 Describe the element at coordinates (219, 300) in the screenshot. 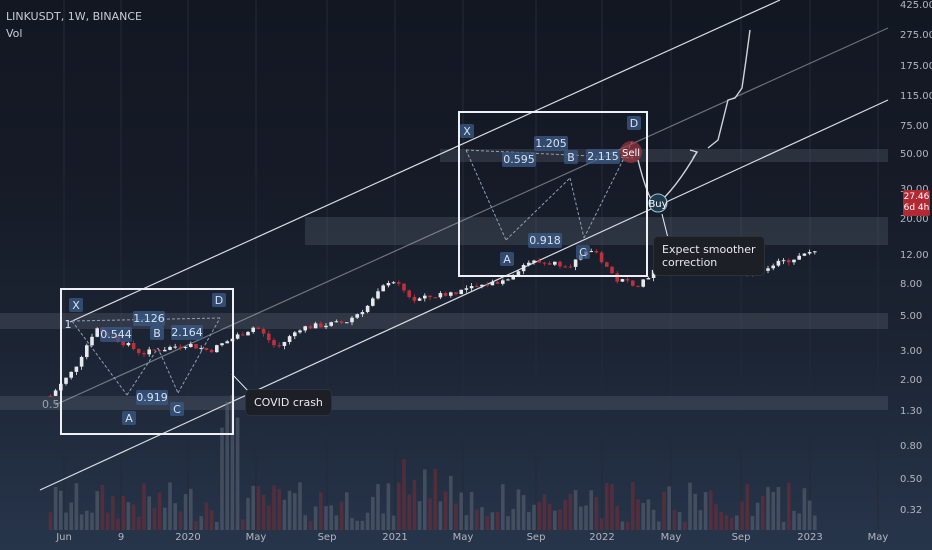

I see `left-point-d: D` at that location.